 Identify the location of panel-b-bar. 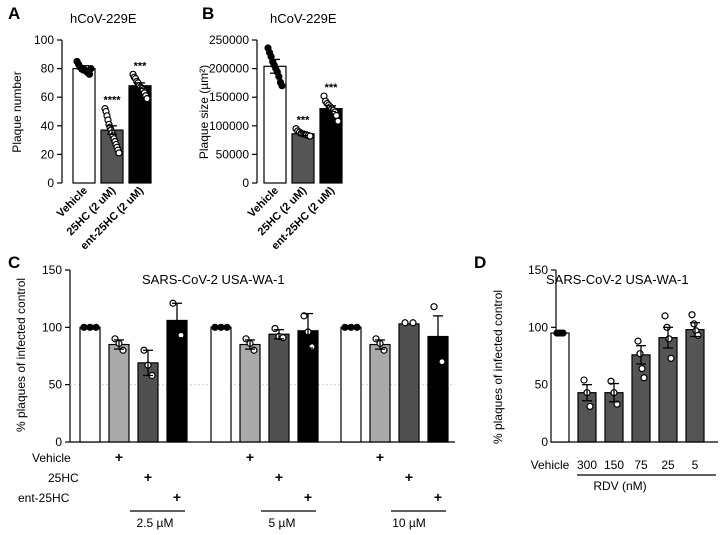
(303, 158).